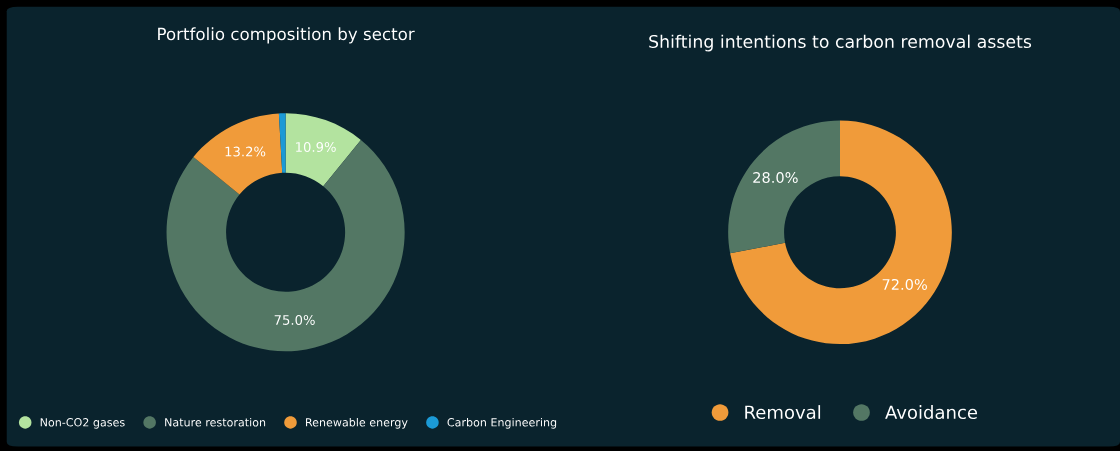  What do you see at coordinates (245, 151) in the screenshot?
I see `data-label: 13.2%` at bounding box center [245, 151].